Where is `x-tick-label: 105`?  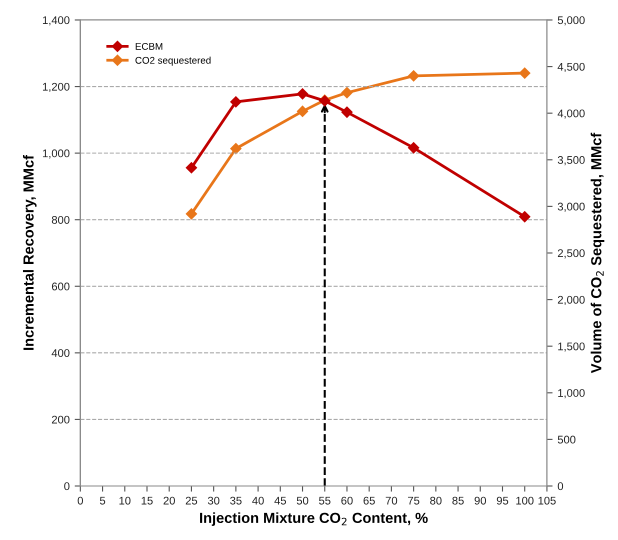
x-tick-label: 105 is located at coordinates (547, 500).